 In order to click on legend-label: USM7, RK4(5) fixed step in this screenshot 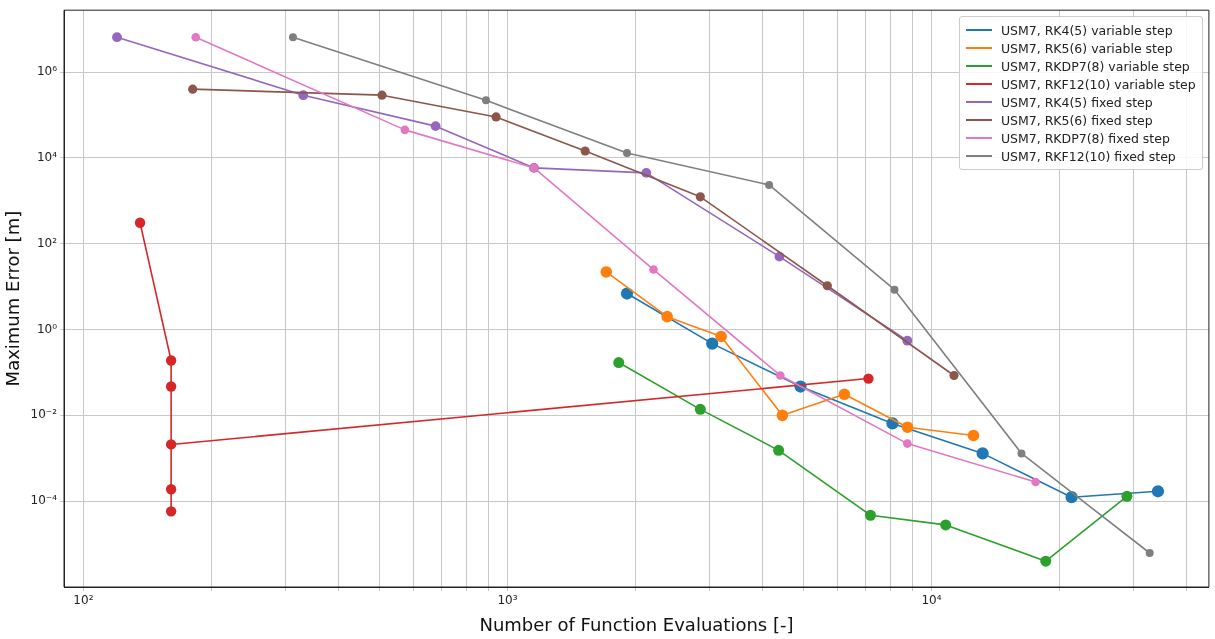, I will do `click(1076, 102)`.